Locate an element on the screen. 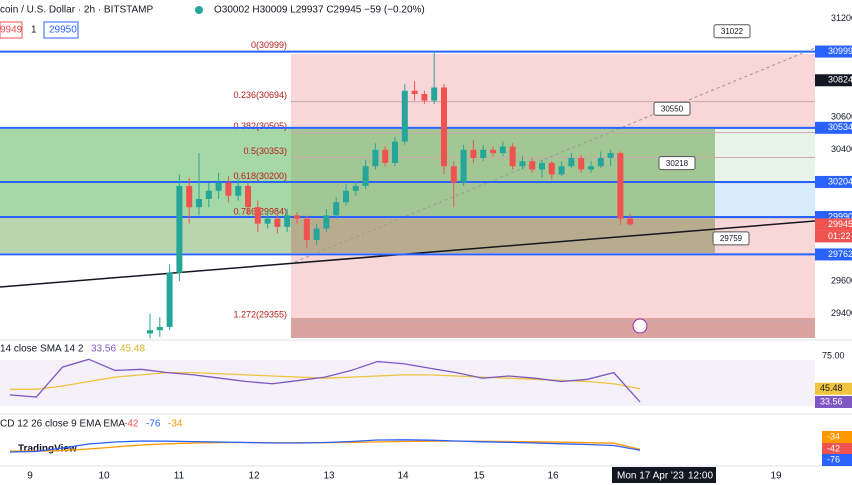  fib-label: 0.382(30505) is located at coordinates (260, 126).